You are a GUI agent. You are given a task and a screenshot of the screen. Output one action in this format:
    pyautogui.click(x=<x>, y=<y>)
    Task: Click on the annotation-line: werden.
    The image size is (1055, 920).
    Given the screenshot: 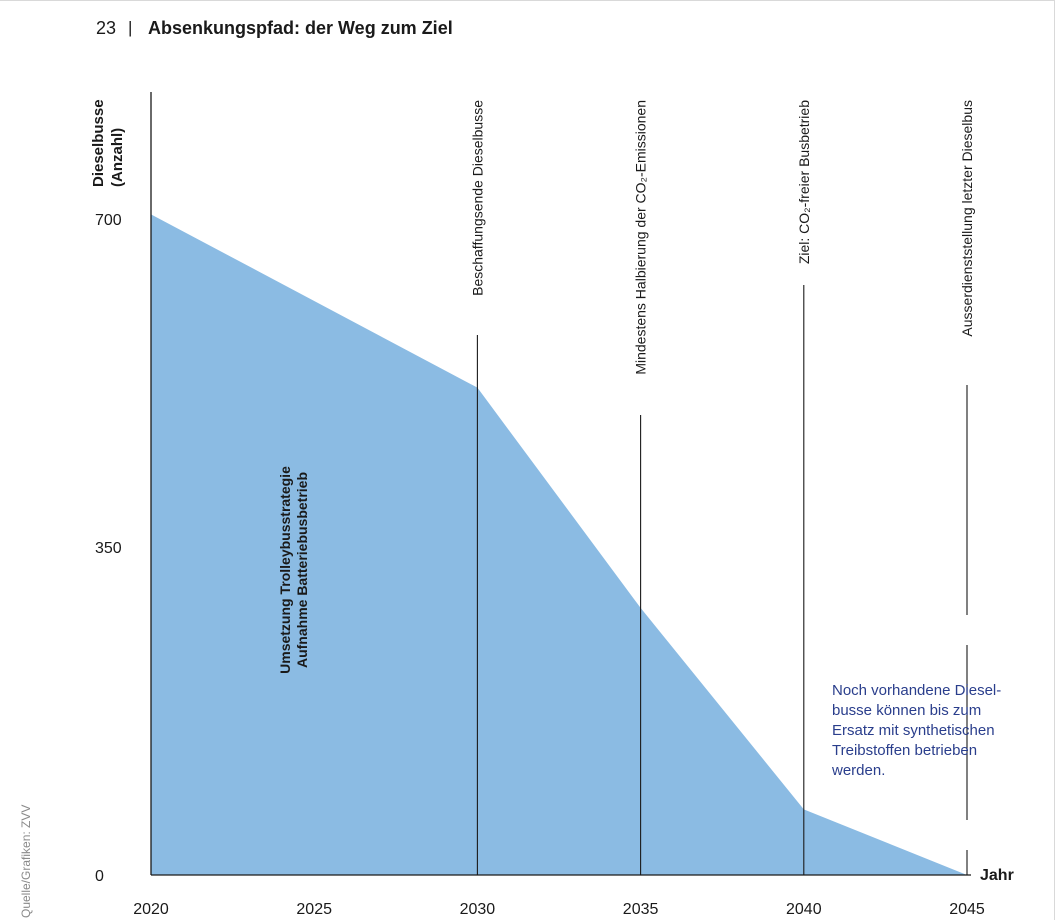 What is the action you would take?
    pyautogui.click(x=858, y=770)
    